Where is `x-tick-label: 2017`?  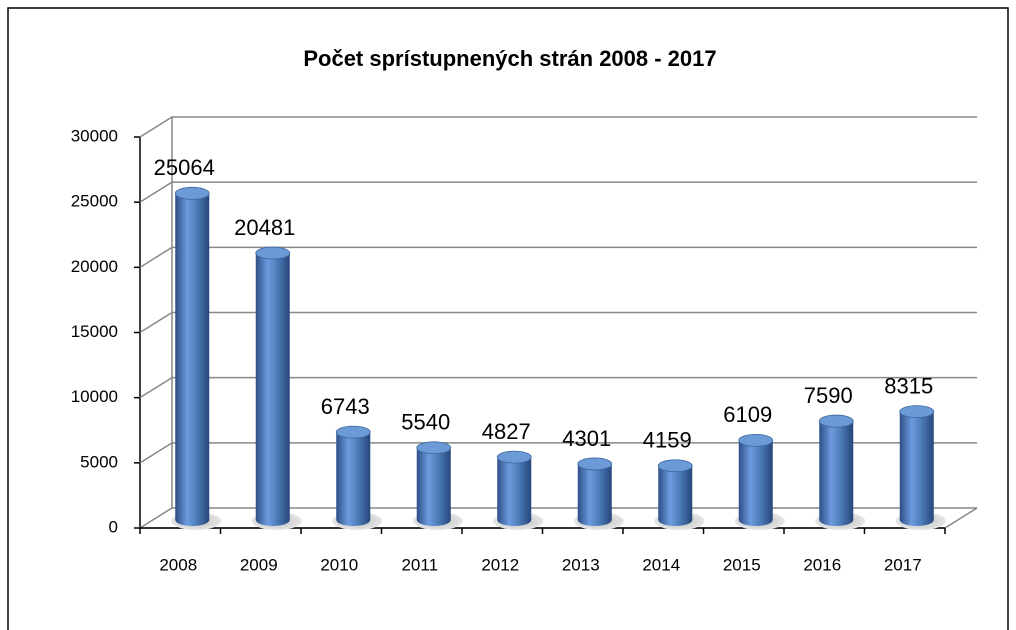 x-tick-label: 2017 is located at coordinates (903, 564).